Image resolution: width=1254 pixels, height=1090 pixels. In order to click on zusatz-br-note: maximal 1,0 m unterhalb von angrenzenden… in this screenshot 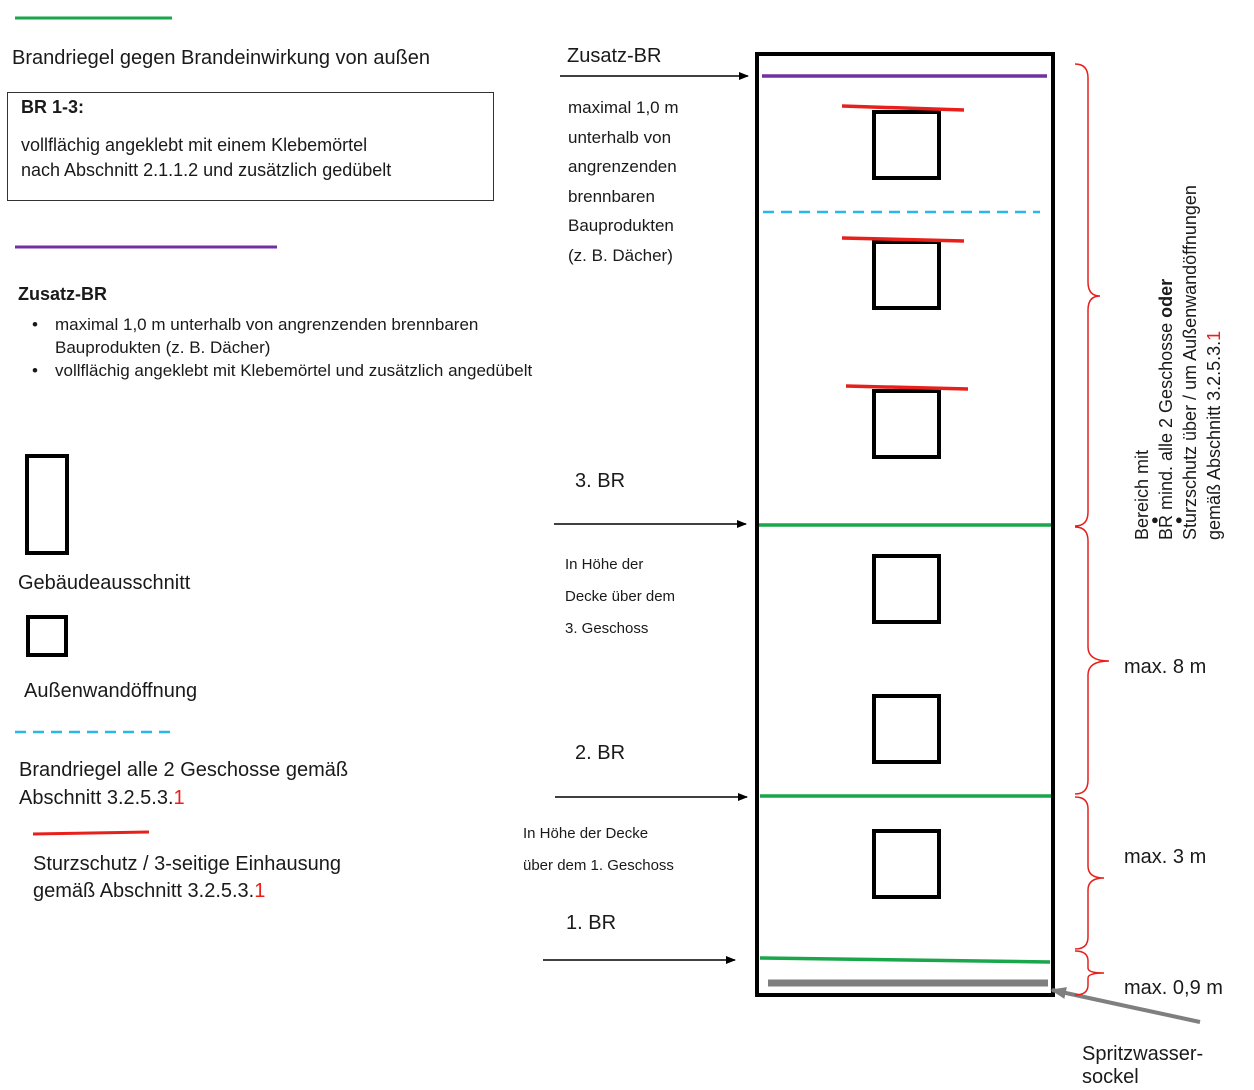, I will do `click(623, 181)`.